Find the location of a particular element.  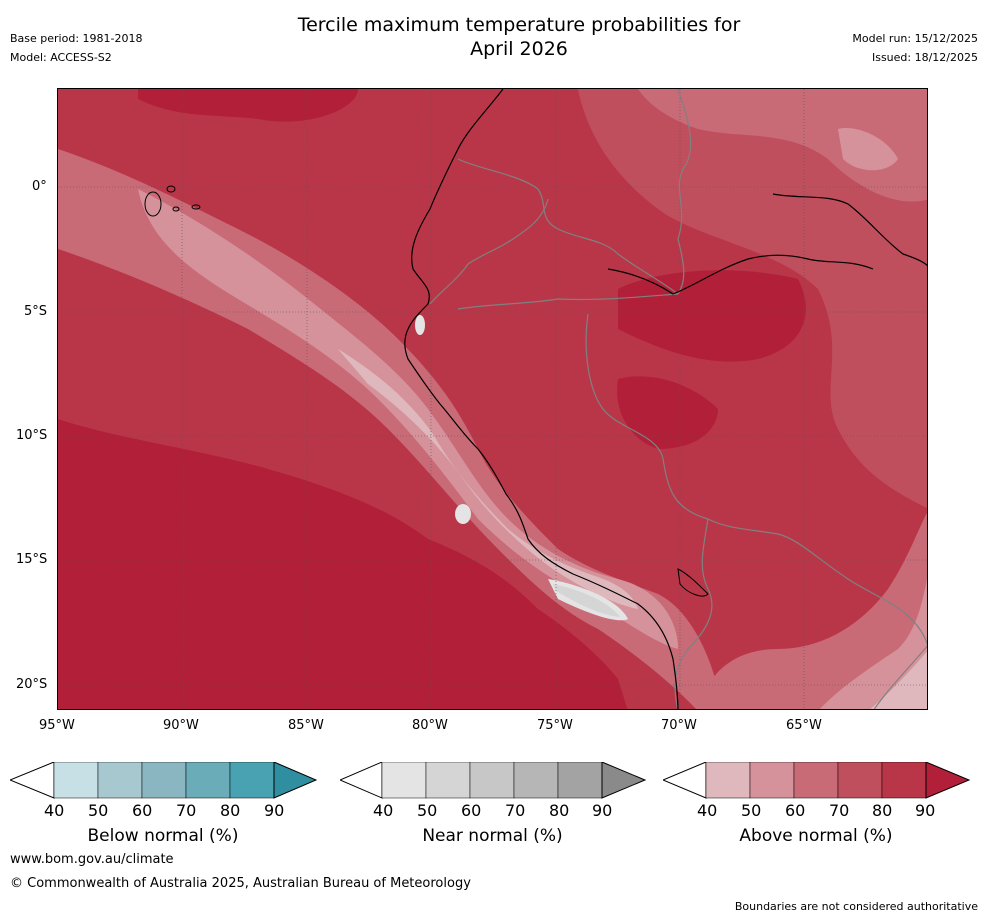

lon-label-75w: 75°W is located at coordinates (555, 725).